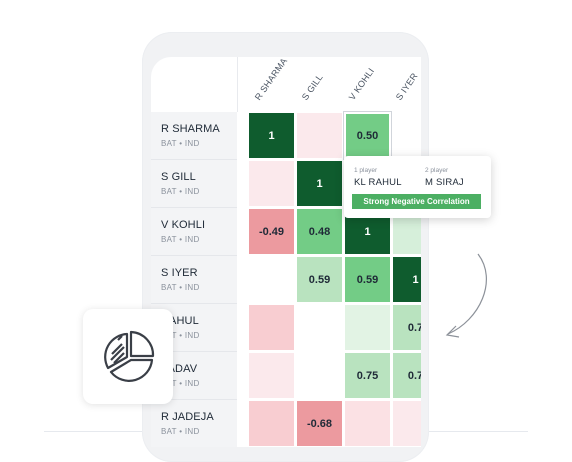 This screenshot has width=572, height=462. I want to click on pie-chart-icon, so click(129, 356).